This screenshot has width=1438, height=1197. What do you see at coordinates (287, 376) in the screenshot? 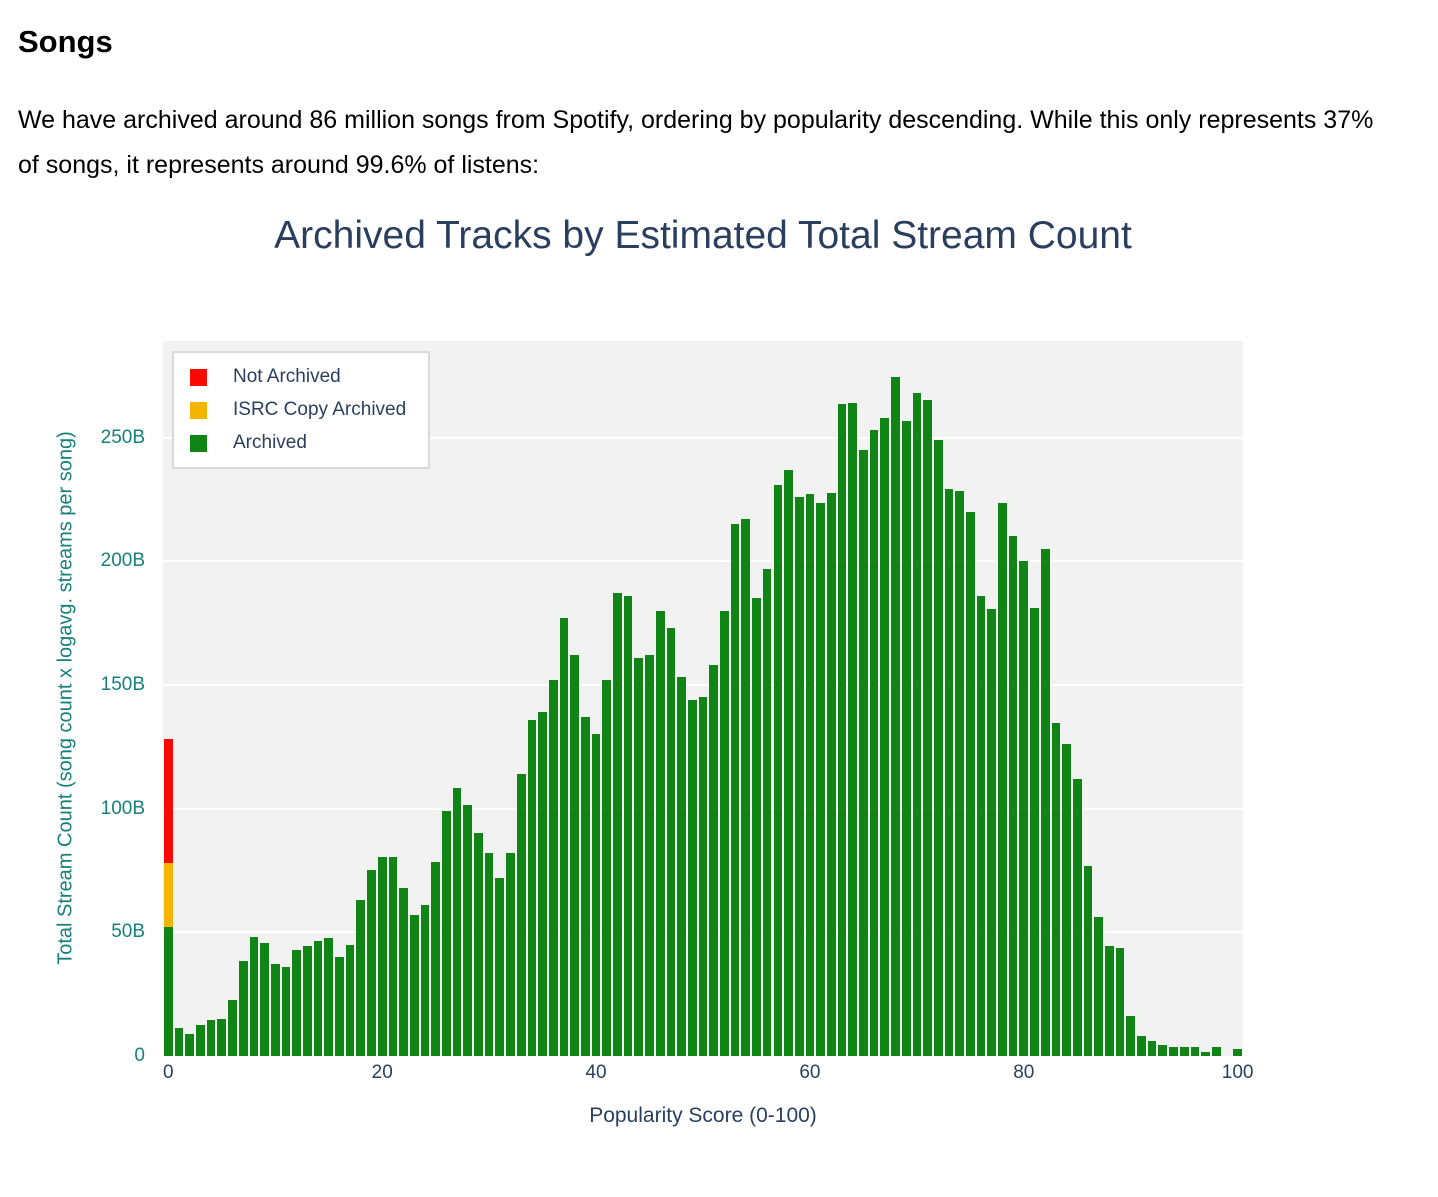
I see `legend-label: Not Archived` at bounding box center [287, 376].